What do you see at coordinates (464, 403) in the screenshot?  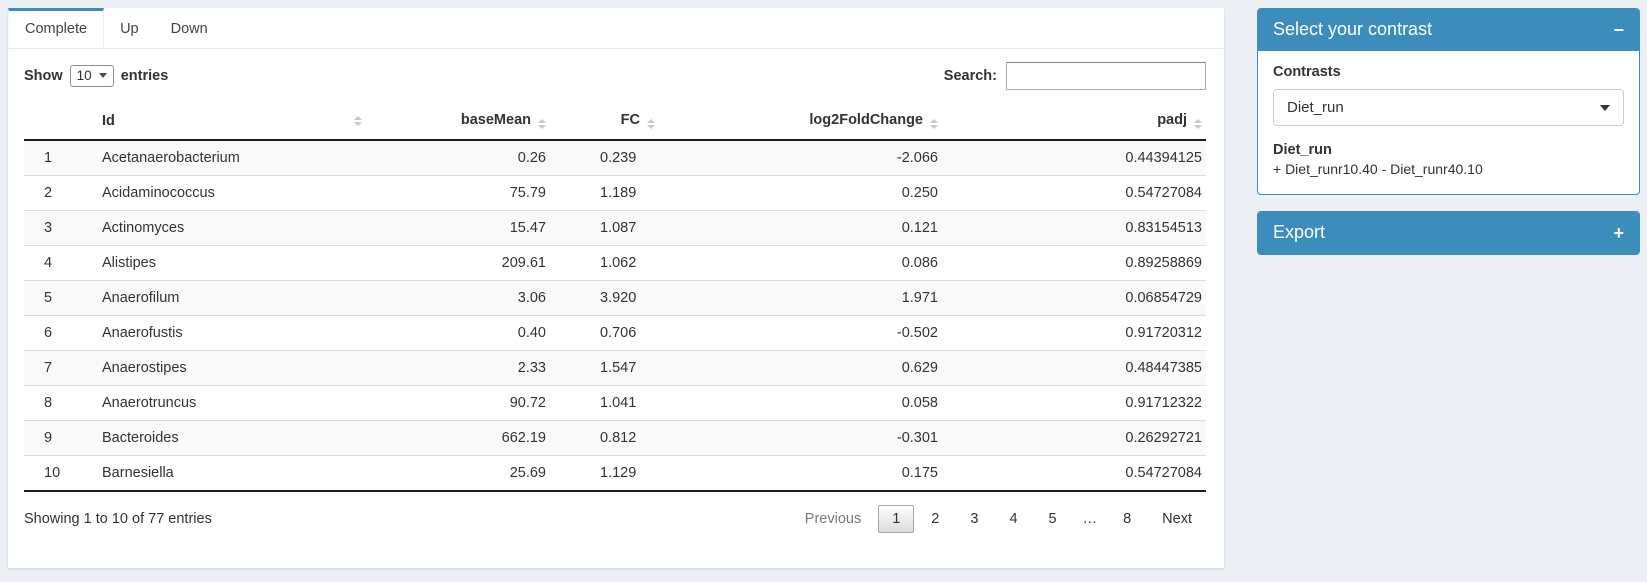 I see `basemean-cell: 90.72` at bounding box center [464, 403].